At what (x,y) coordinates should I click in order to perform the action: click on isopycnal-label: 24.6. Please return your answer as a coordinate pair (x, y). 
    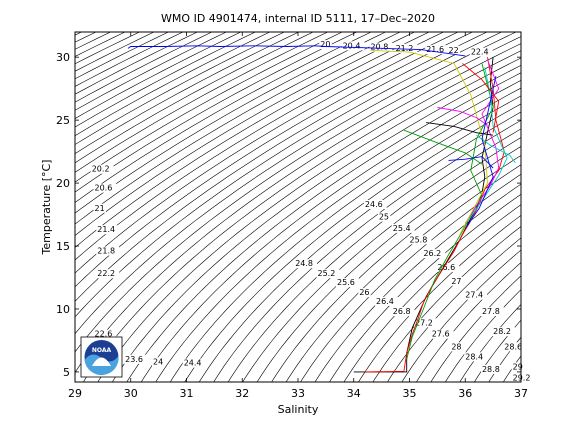
    Looking at the image, I should click on (375, 204).